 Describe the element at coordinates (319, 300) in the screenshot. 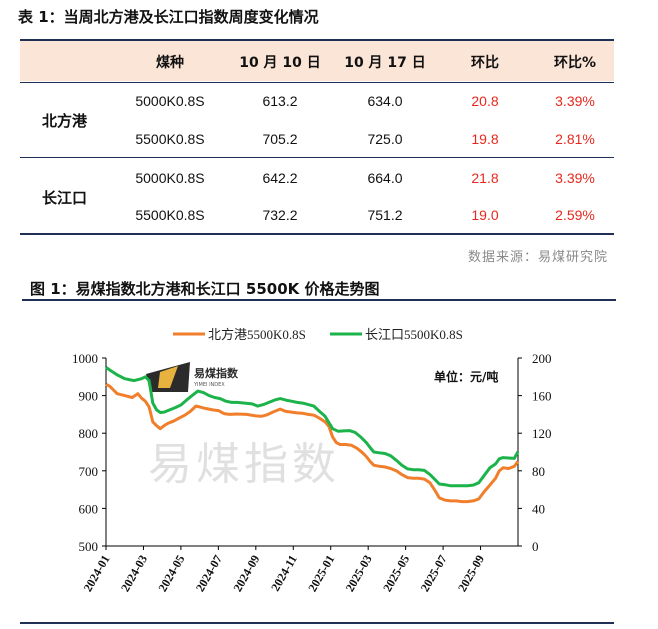

I see `chart-title-rule` at that location.